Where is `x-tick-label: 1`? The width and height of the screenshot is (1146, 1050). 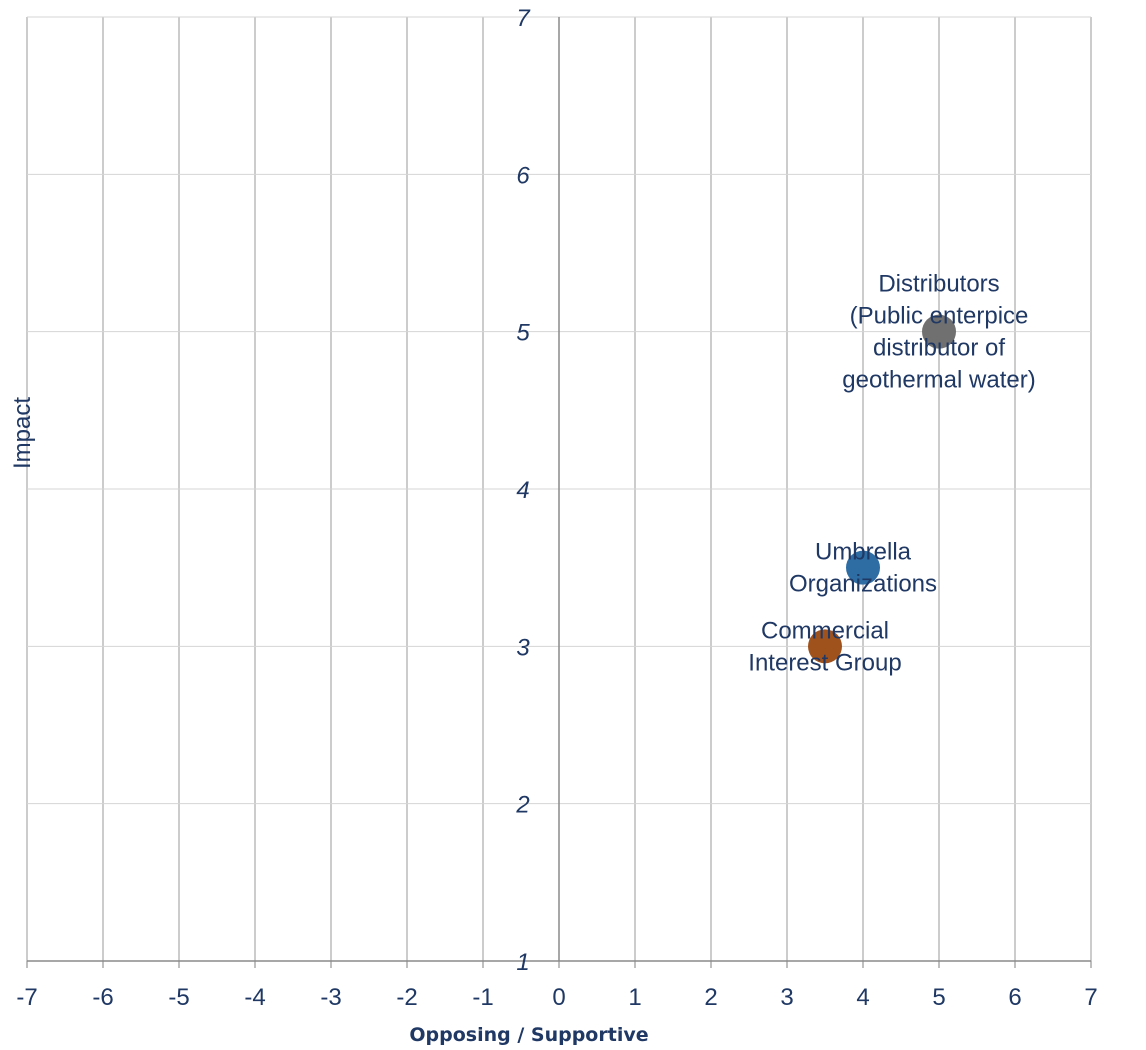 x-tick-label: 1 is located at coordinates (634, 997).